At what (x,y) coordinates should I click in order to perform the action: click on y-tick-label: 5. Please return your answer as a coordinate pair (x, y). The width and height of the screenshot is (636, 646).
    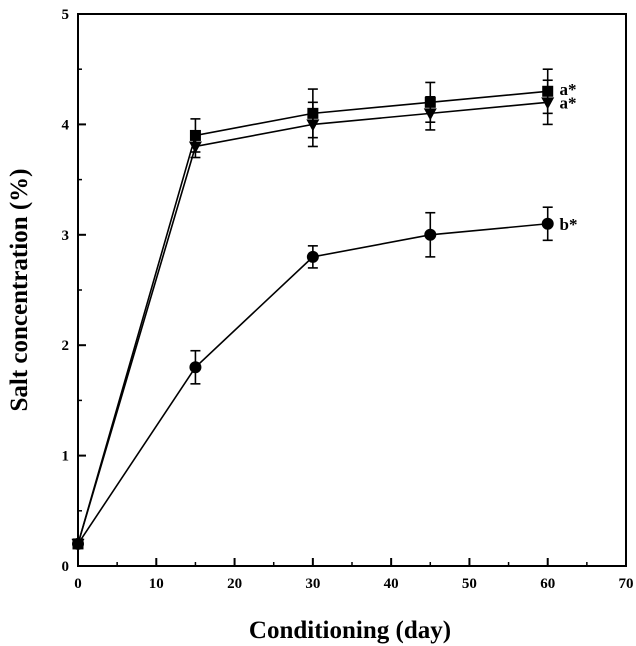
    Looking at the image, I should click on (66, 15).